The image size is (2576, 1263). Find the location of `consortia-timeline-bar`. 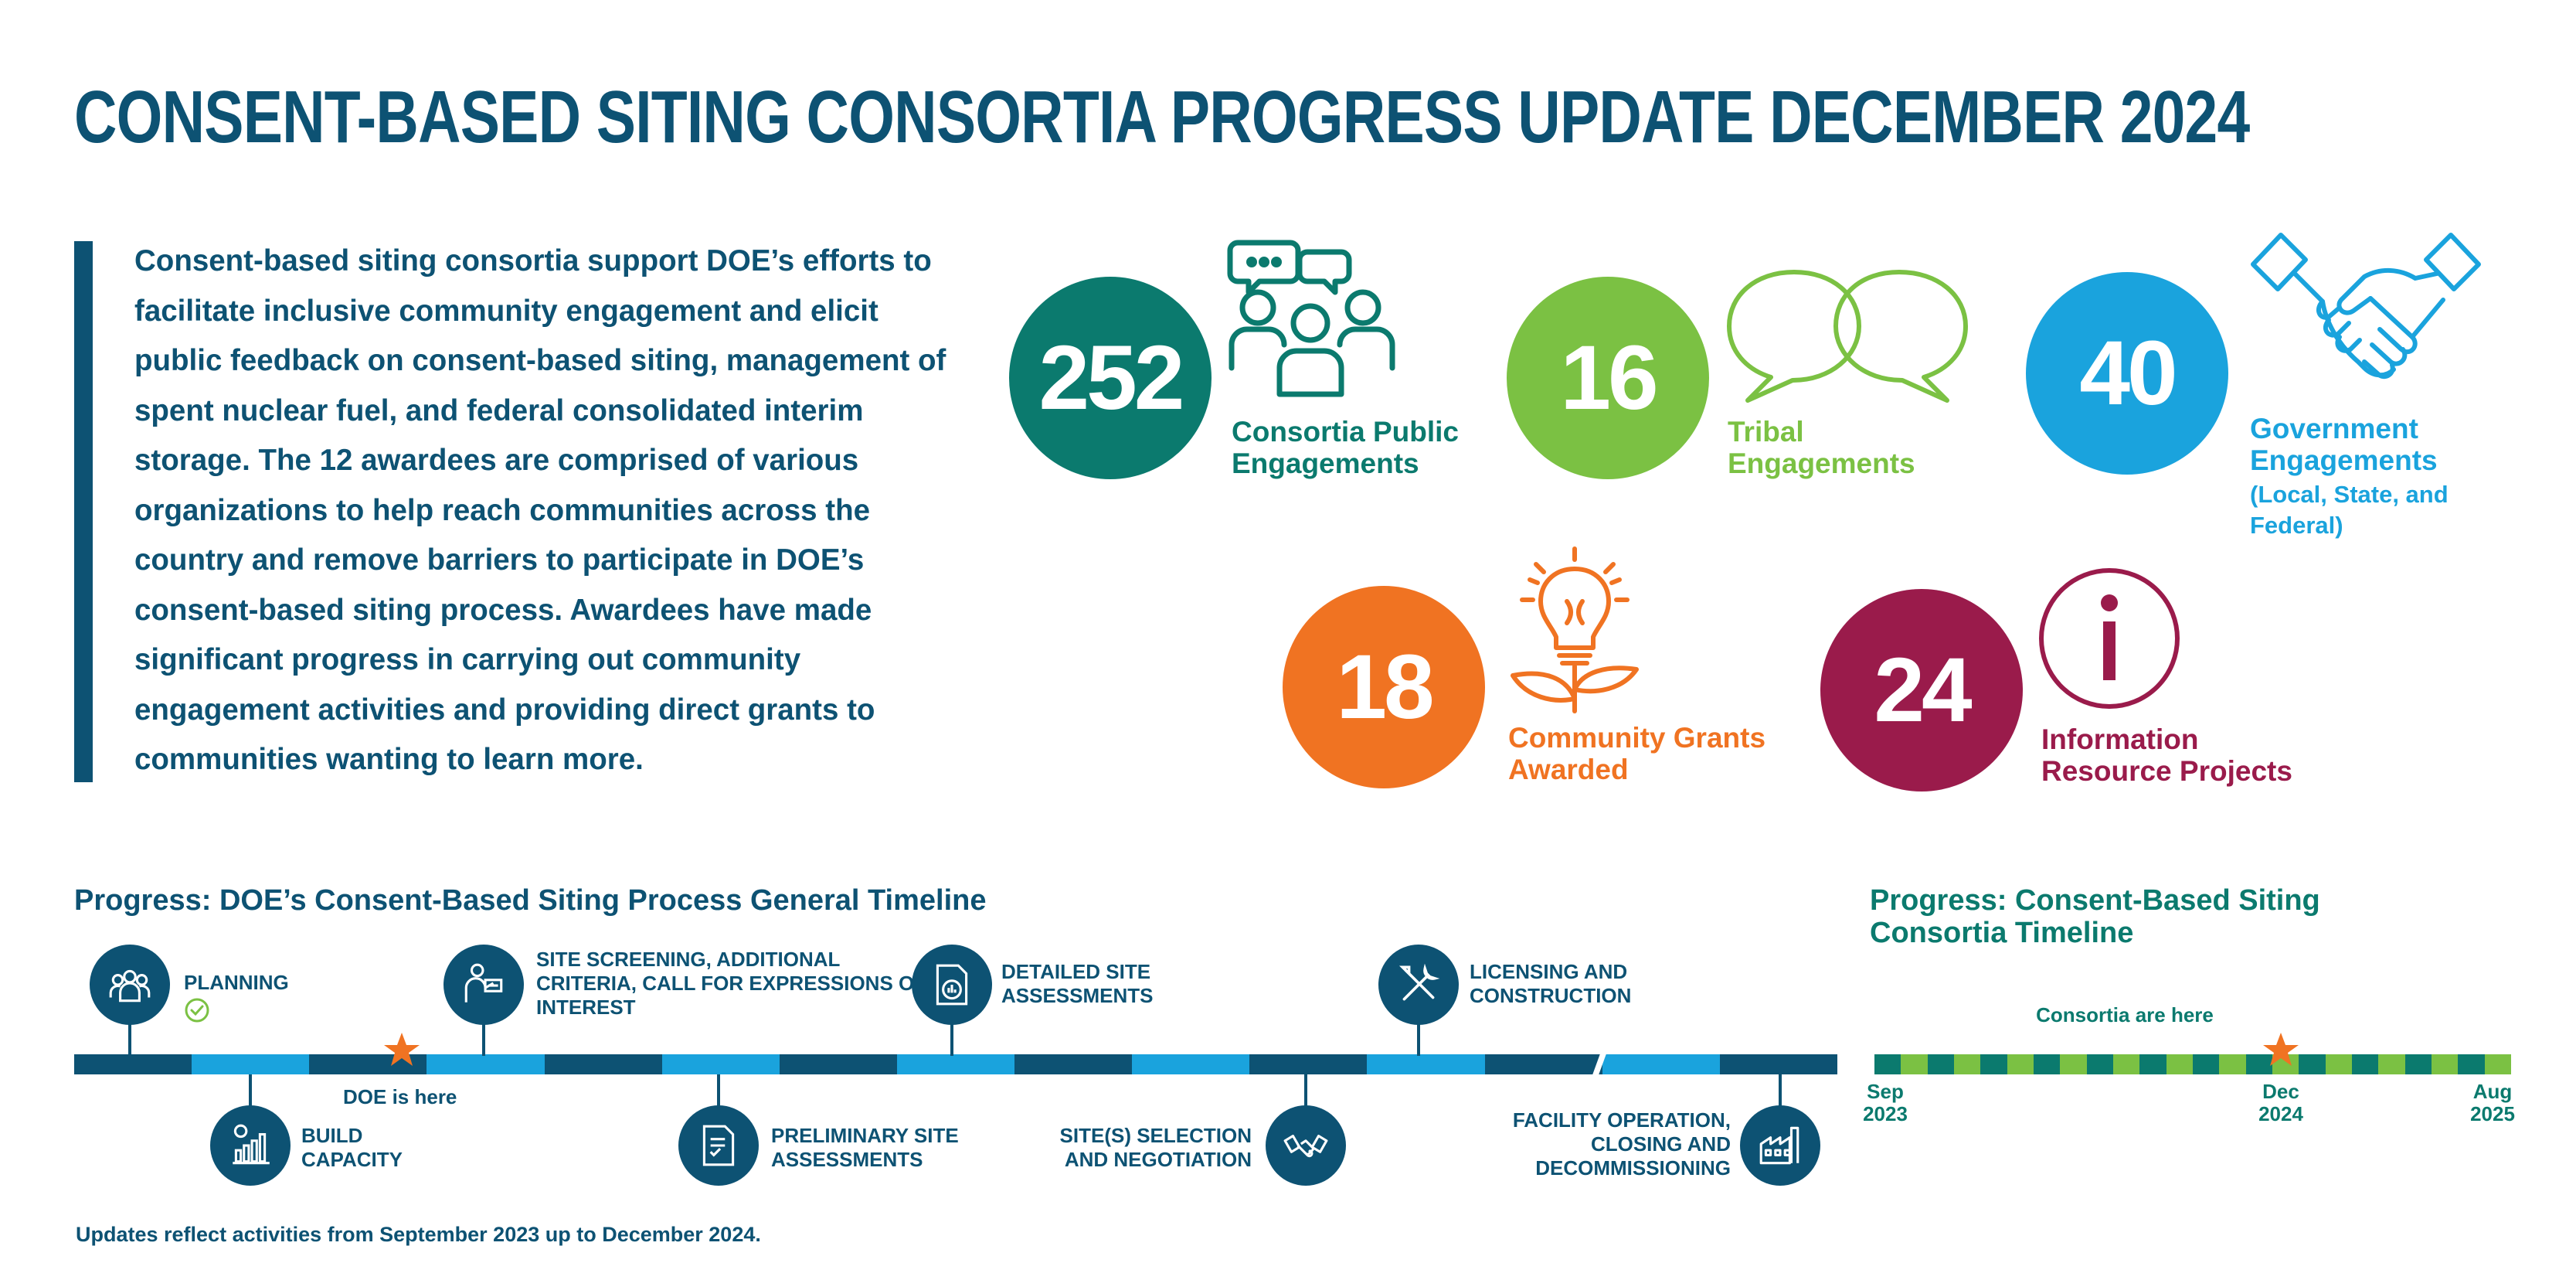

consortia-timeline-bar is located at coordinates (2193, 1064).